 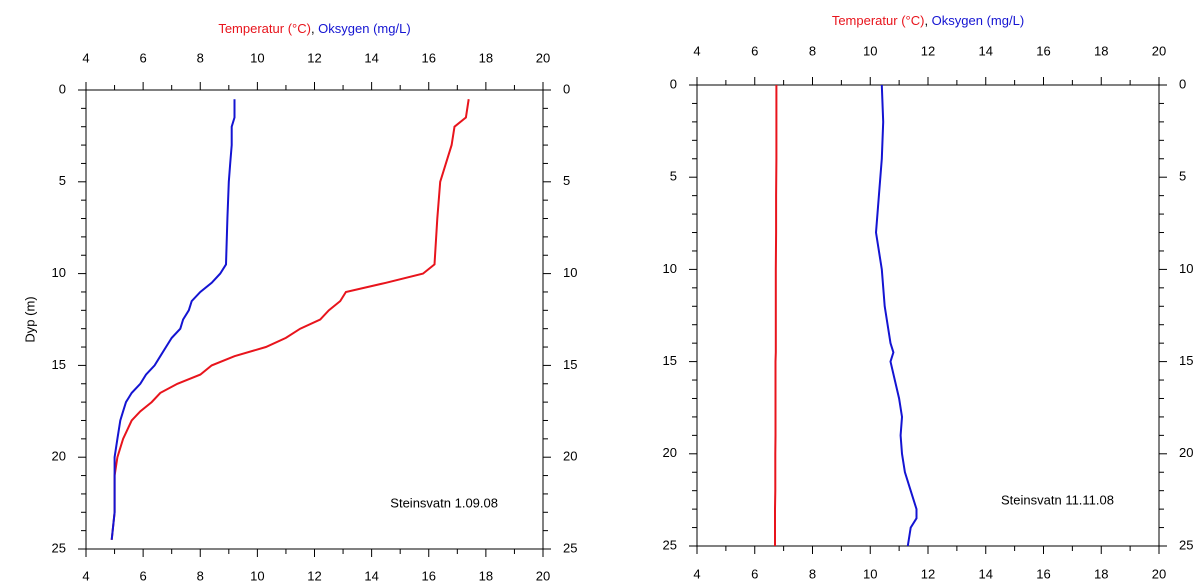 What do you see at coordinates (1057, 499) in the screenshot?
I see `annotation: Steinsvatn 11.11.08` at bounding box center [1057, 499].